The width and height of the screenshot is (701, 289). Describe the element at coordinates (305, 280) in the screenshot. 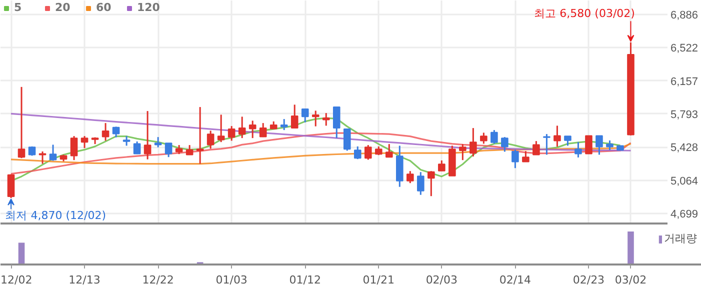

I see `x-tick-label: 01/12` at that location.